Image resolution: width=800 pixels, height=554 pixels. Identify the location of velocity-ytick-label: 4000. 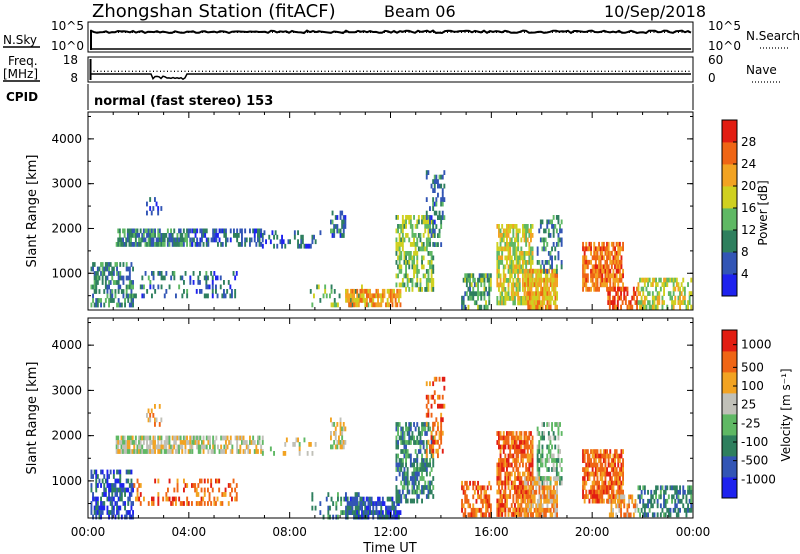
(66, 345).